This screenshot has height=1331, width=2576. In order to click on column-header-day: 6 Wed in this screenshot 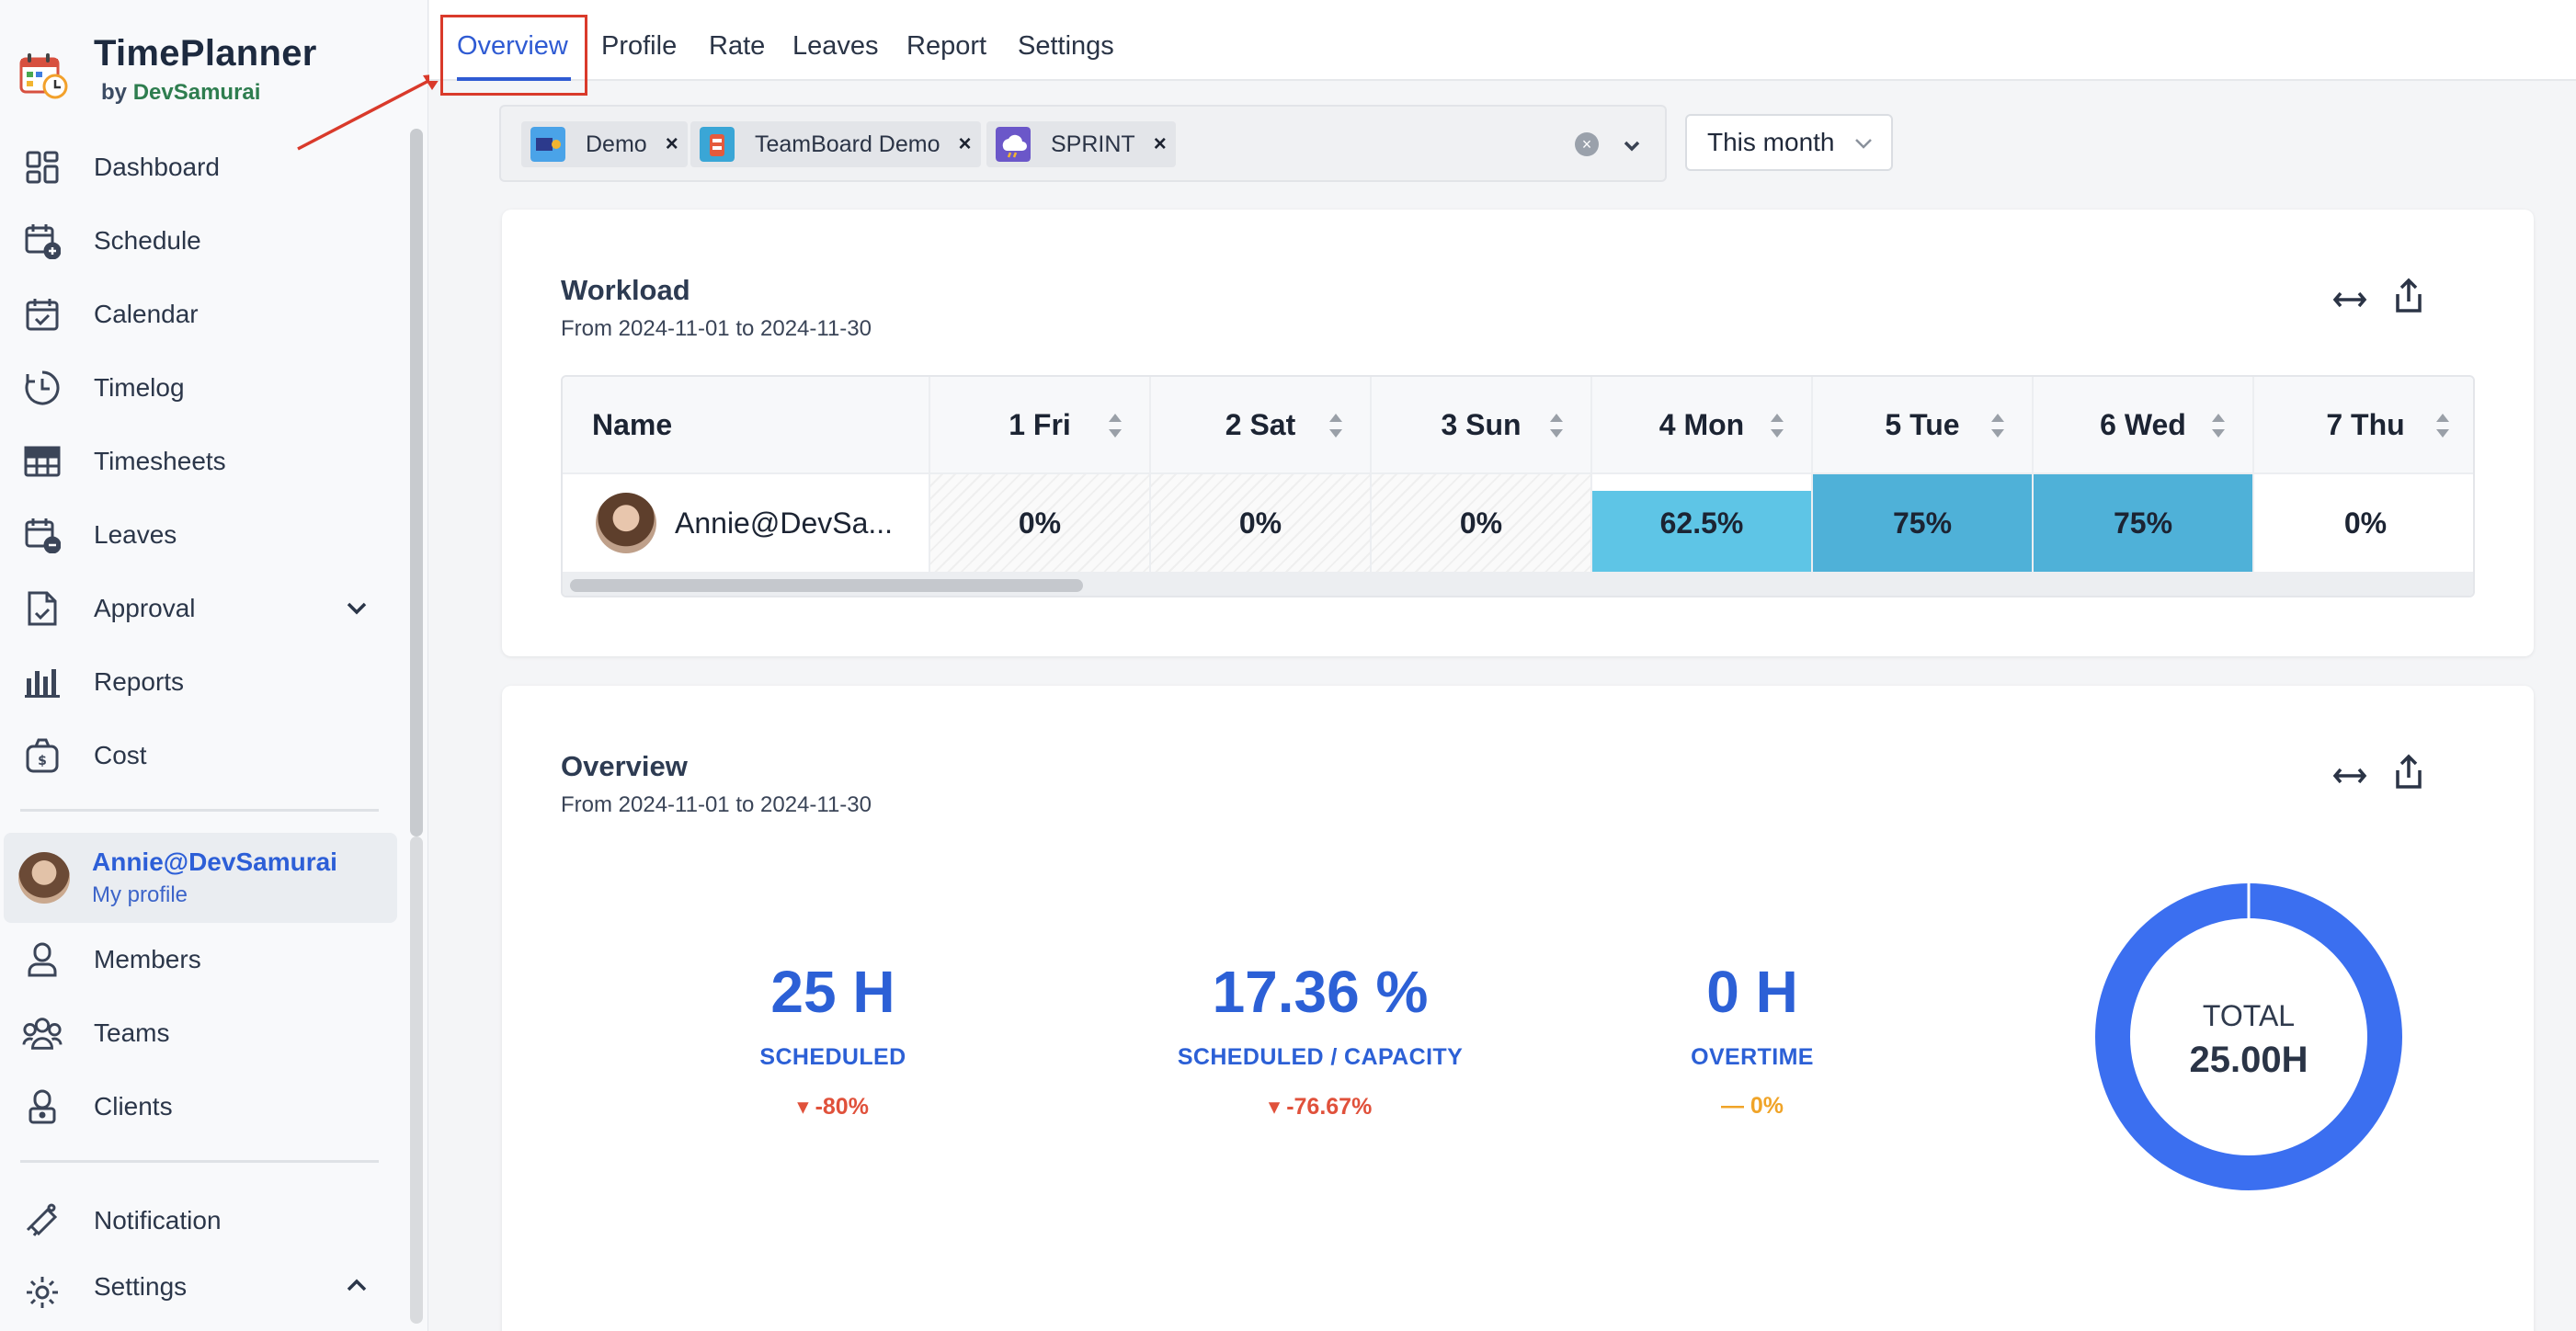, I will do `click(2144, 424)`.